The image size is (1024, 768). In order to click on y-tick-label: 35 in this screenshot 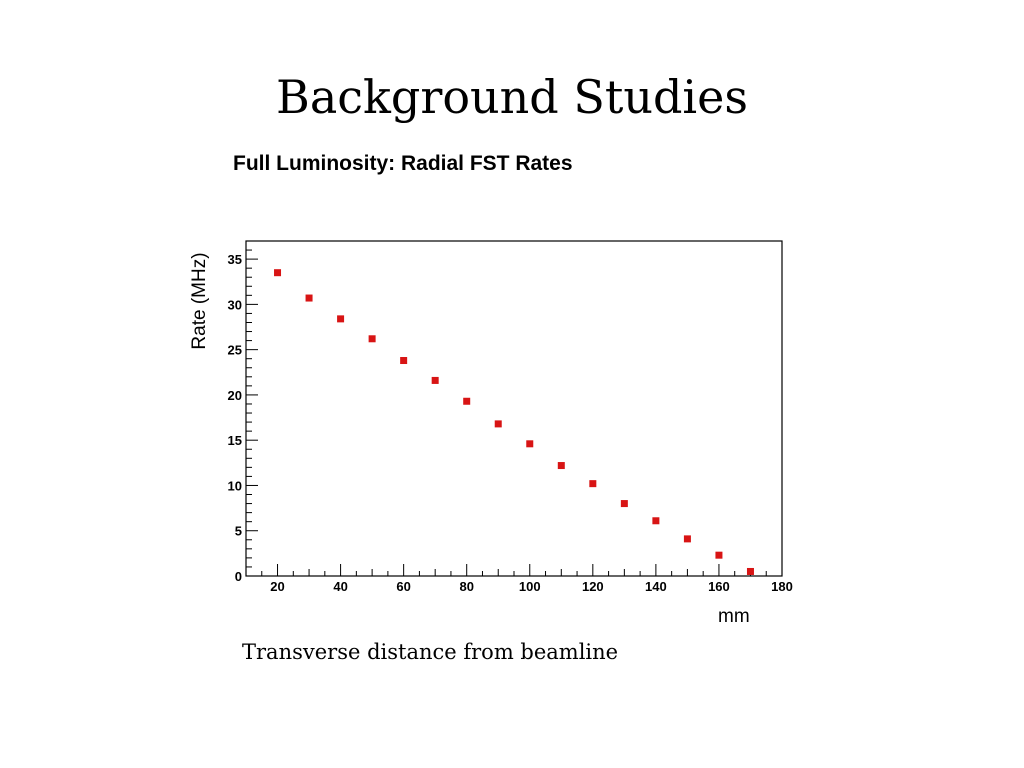, I will do `click(235, 259)`.